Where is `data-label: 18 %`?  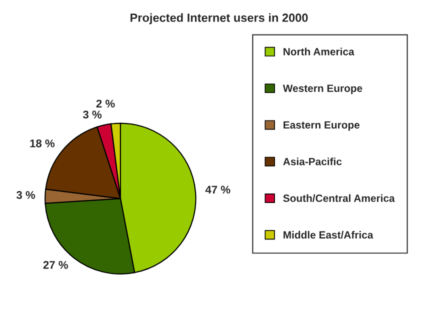 data-label: 18 % is located at coordinates (42, 143).